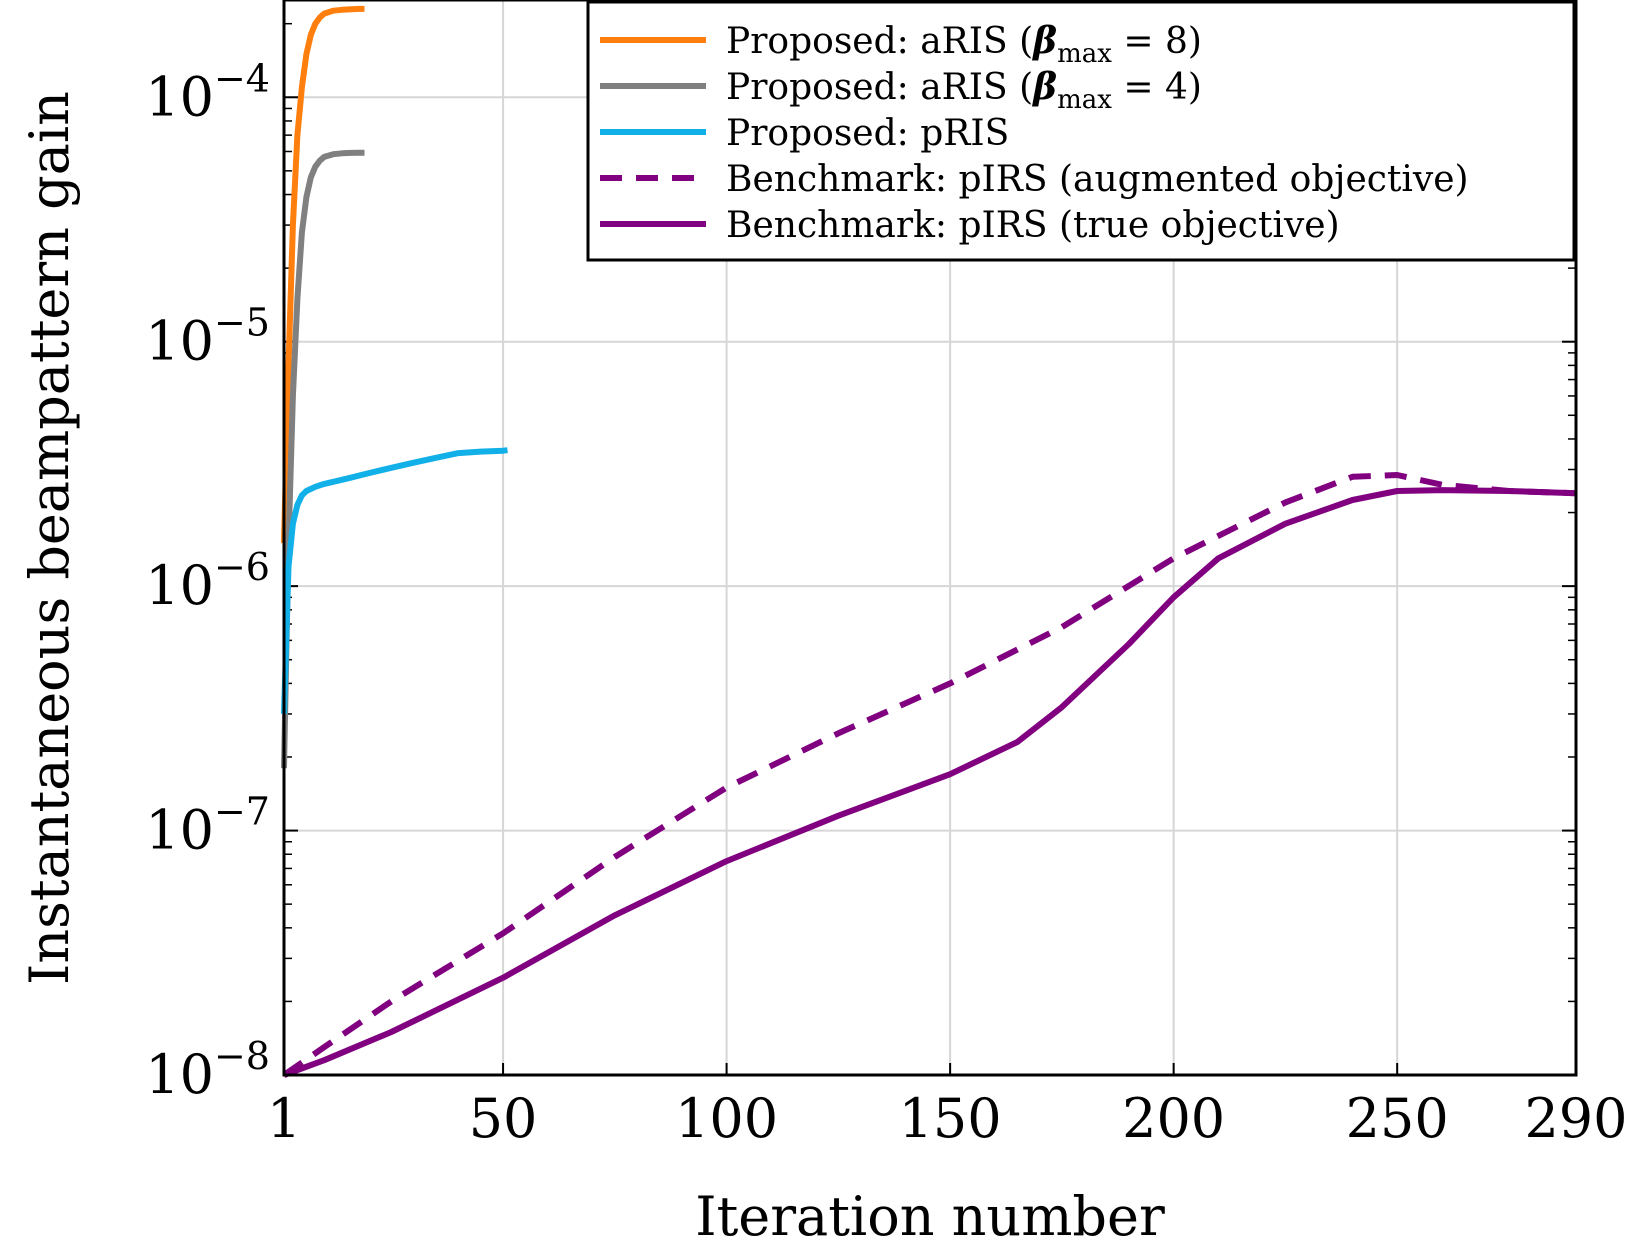  I want to click on y-tick-label: 10⁻⁸, so click(207, 1070).